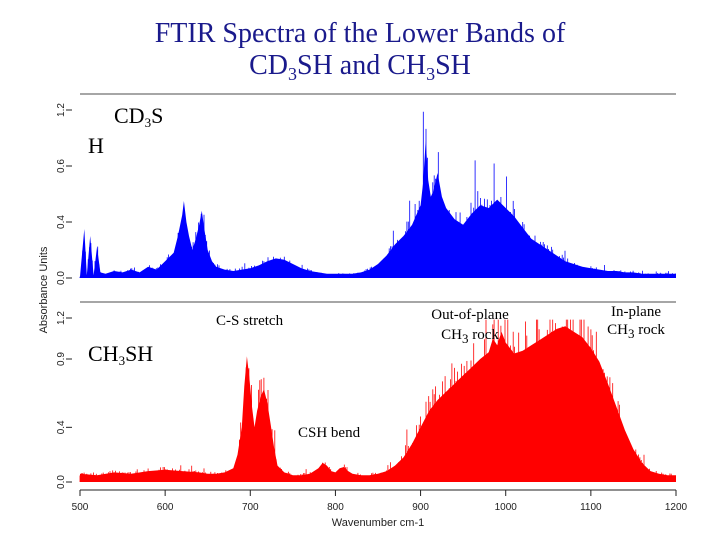 The image size is (720, 540). I want to click on panel-0-ytick-label-0: 0.0, so click(61, 278).